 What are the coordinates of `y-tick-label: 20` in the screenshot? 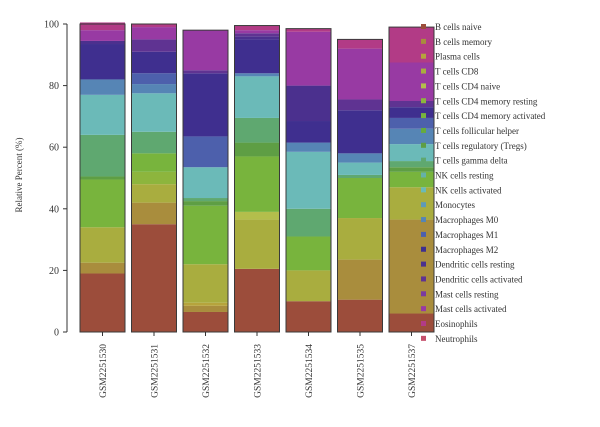 It's located at (54, 271).